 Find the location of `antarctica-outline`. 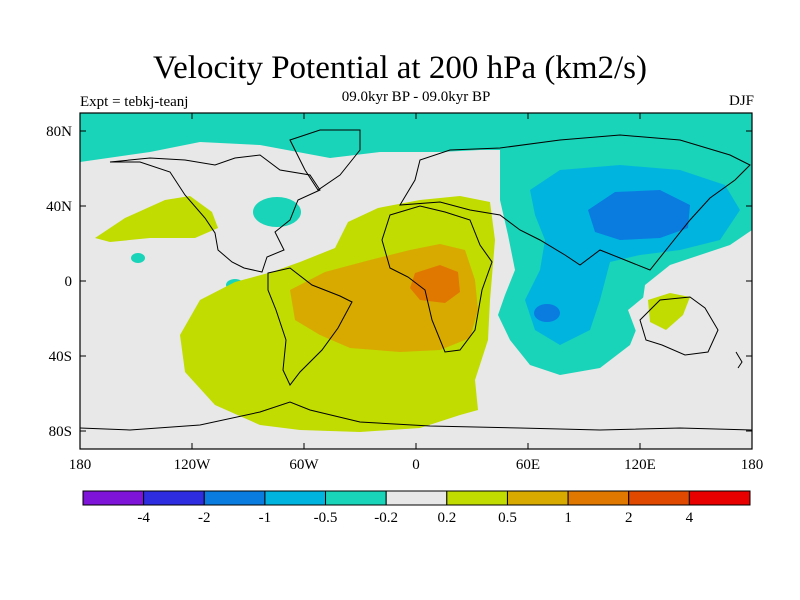

antarctica-outline is located at coordinates (416, 416).